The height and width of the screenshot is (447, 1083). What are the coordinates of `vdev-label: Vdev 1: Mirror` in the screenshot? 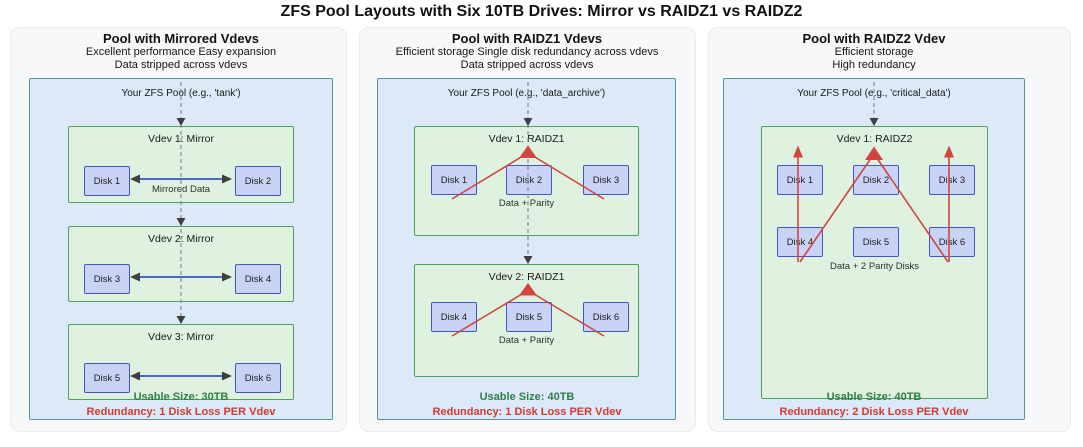 It's located at (181, 139).